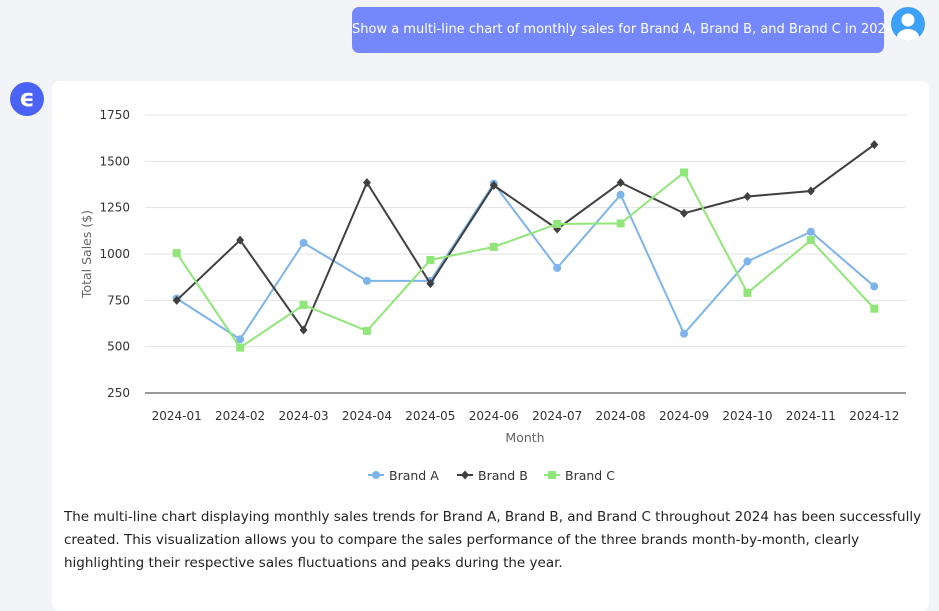  I want to click on y-tick-label: 1750, so click(114, 115).